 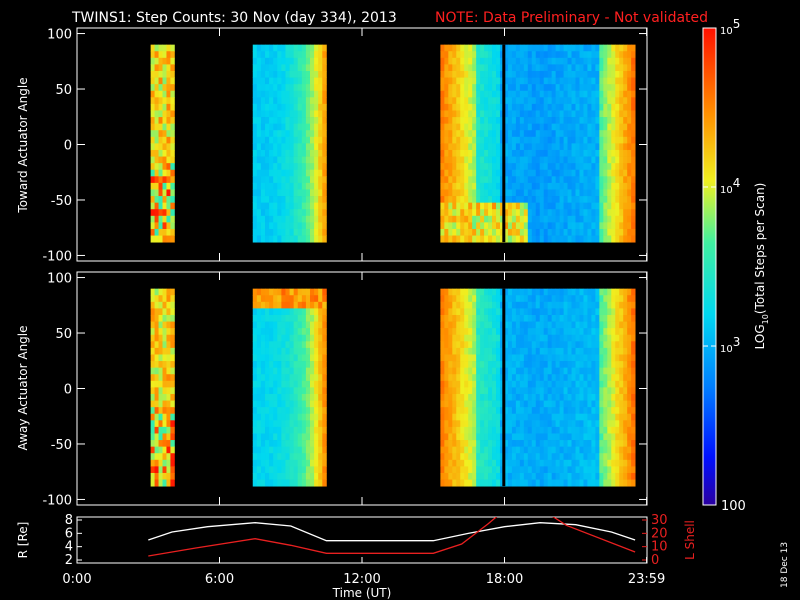 What do you see at coordinates (57, 500) in the screenshot?
I see `y-tick-label: -100` at bounding box center [57, 500].